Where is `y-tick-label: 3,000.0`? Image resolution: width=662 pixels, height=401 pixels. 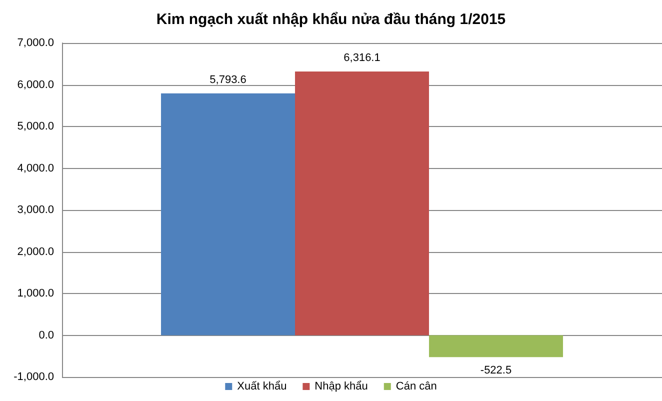
y-tick-label: 3,000.0 is located at coordinates (35, 210).